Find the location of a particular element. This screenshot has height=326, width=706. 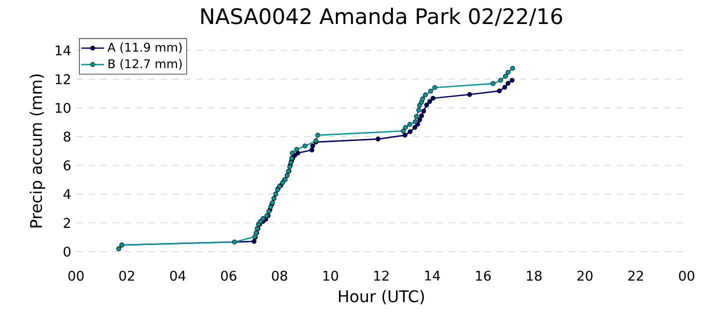

x-axis-title: Hour (UTC) is located at coordinates (381, 297).